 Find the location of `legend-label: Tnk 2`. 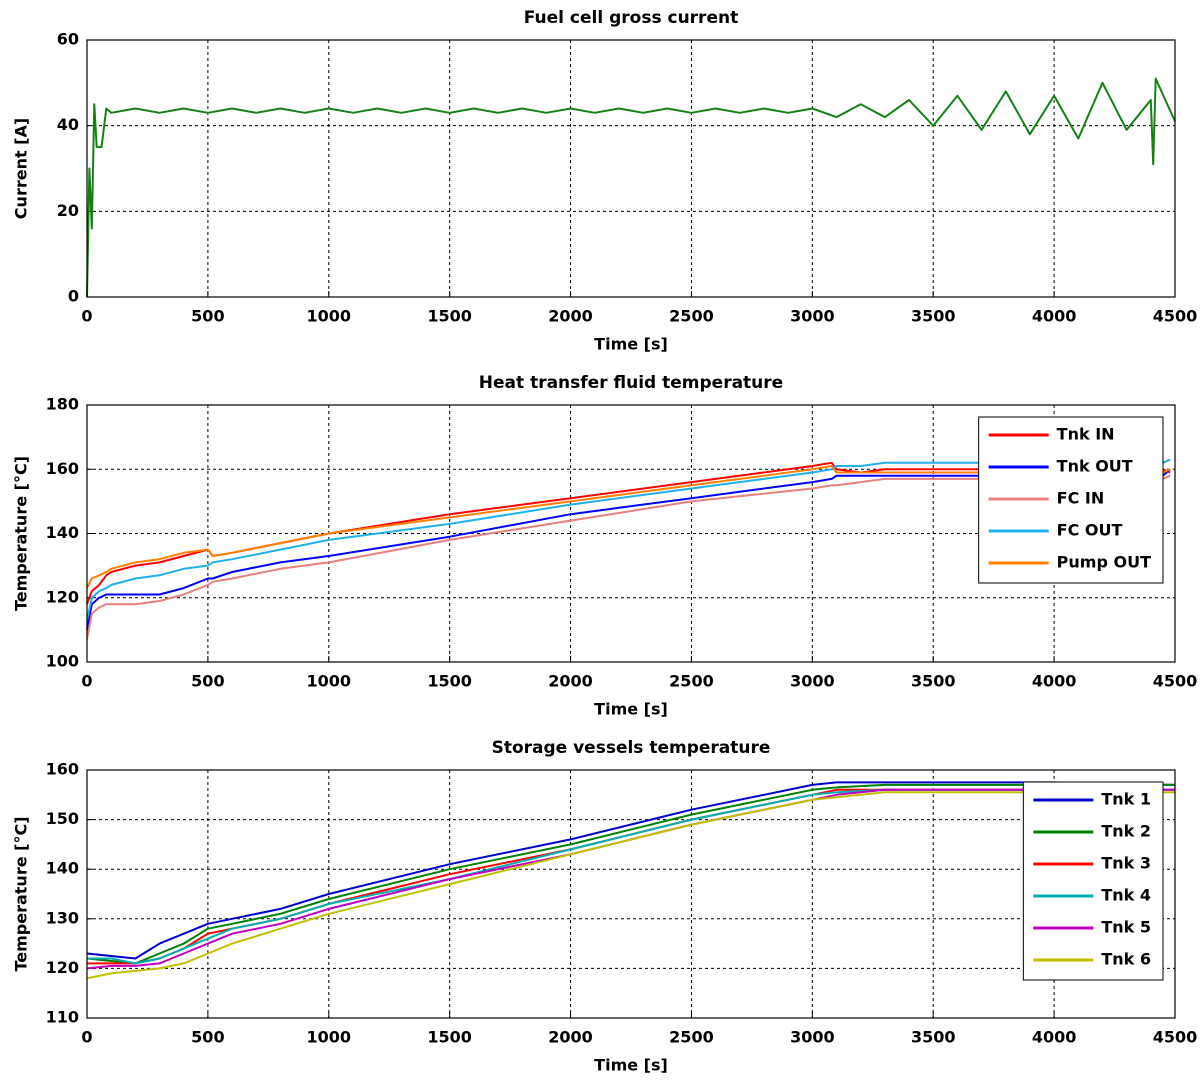

legend-label: Tnk 2 is located at coordinates (1126, 831).